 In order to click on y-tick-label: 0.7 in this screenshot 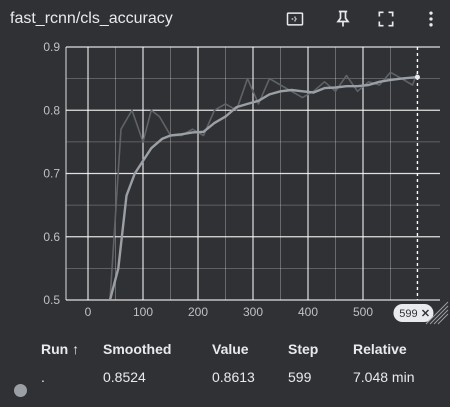, I will do `click(51, 174)`.